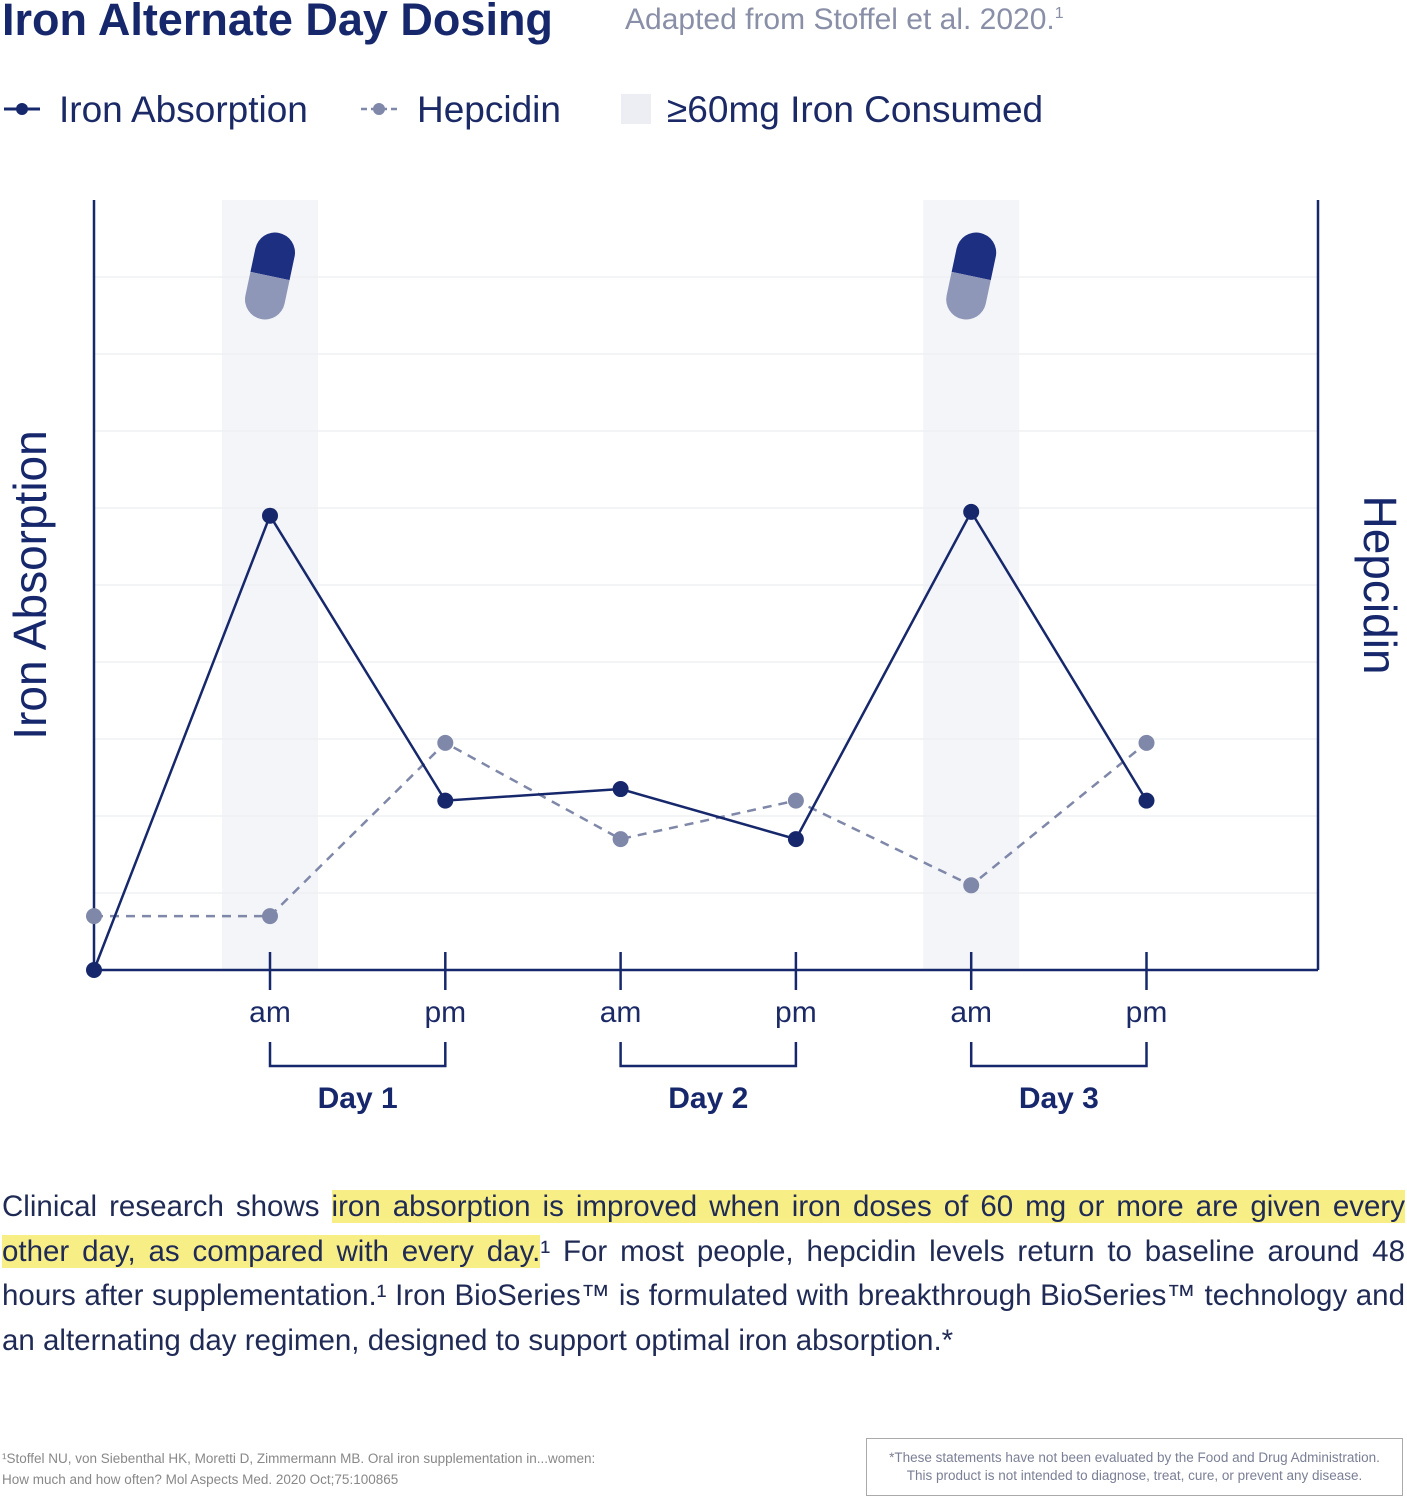 Image resolution: width=1407 pixels, height=1500 pixels. What do you see at coordinates (708, 1098) in the screenshot?
I see `day-label: Day 2` at bounding box center [708, 1098].